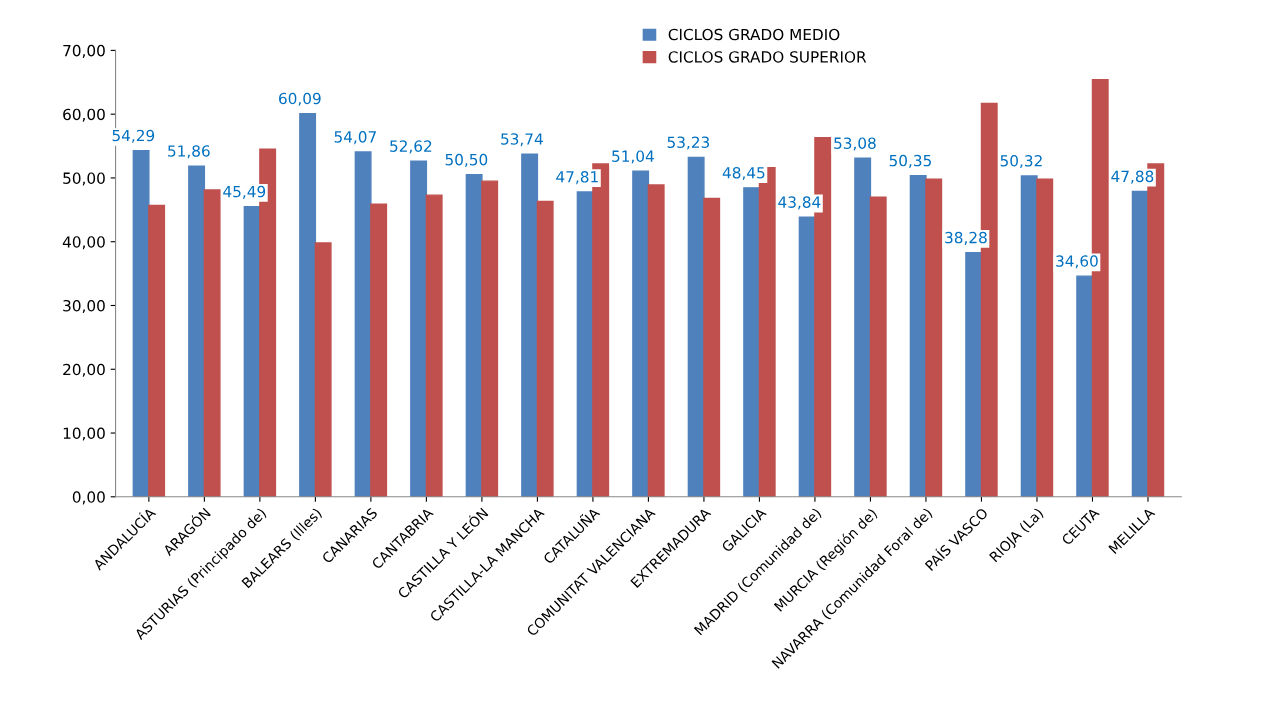 The height and width of the screenshot is (720, 1284). What do you see at coordinates (244, 192) in the screenshot?
I see `data-label: 45,49` at bounding box center [244, 192].